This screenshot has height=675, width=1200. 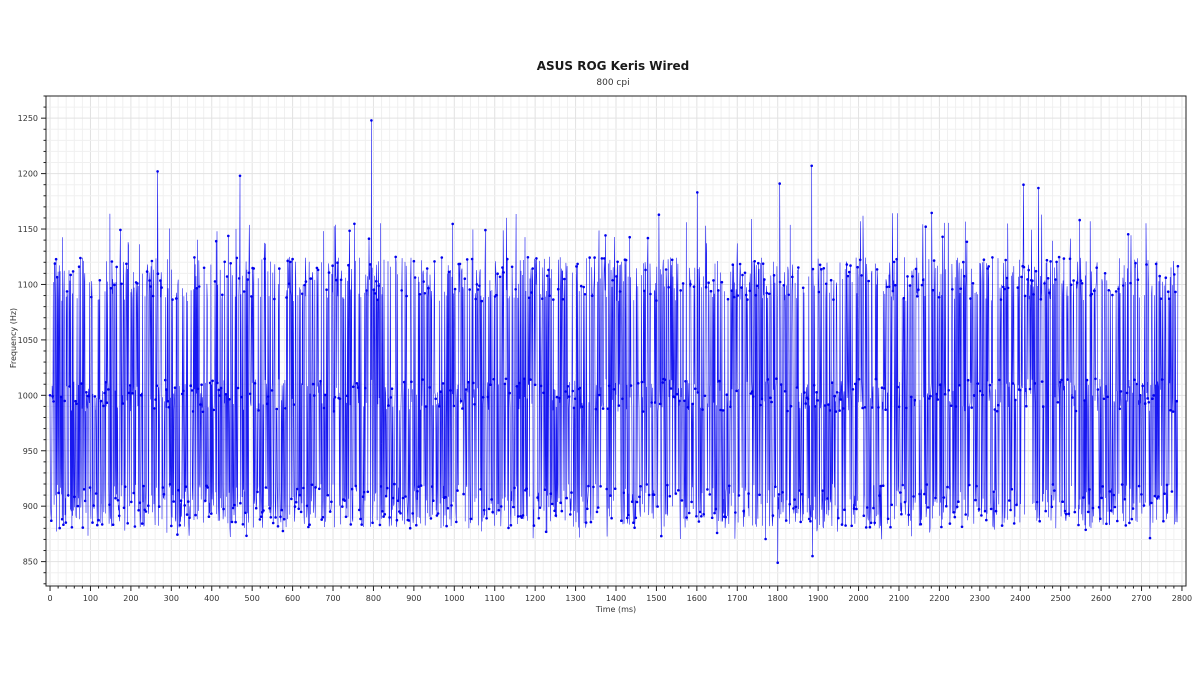 I want to click on x-tick-label: 2100, so click(x=899, y=598).